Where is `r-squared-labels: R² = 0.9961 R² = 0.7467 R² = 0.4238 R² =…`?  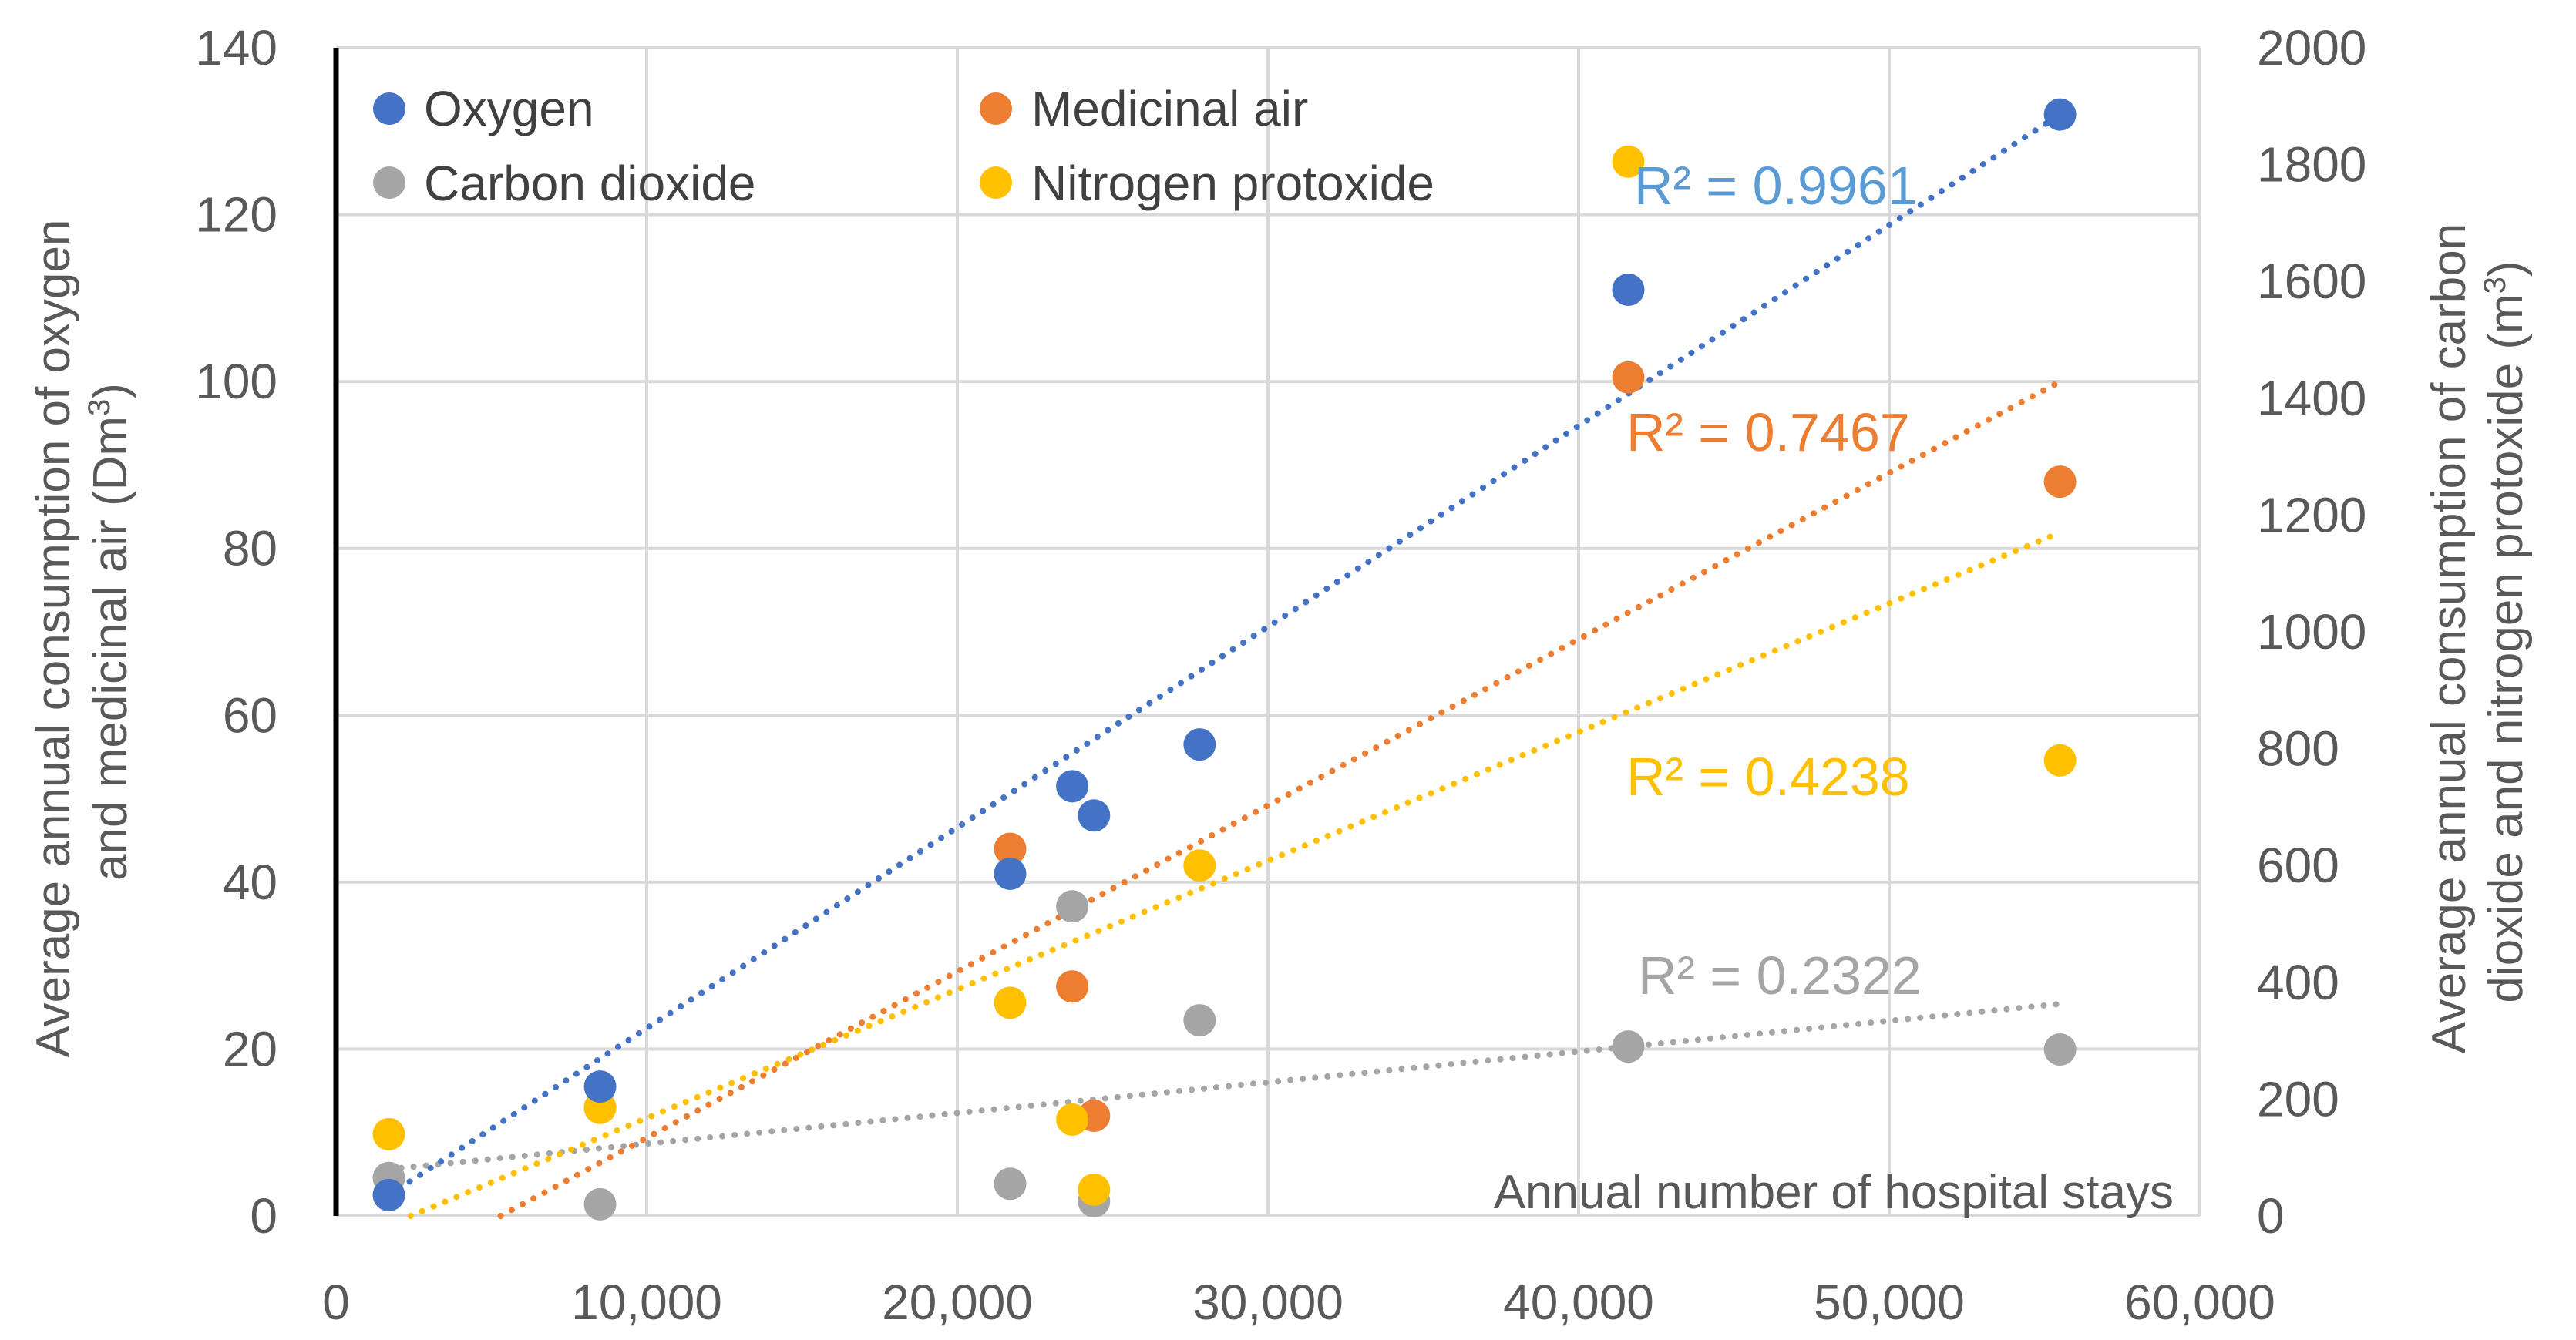
r-squared-labels: R² = 0.9961 R² = 0.7467 R² = 0.4238 R² =… is located at coordinates (1774, 581).